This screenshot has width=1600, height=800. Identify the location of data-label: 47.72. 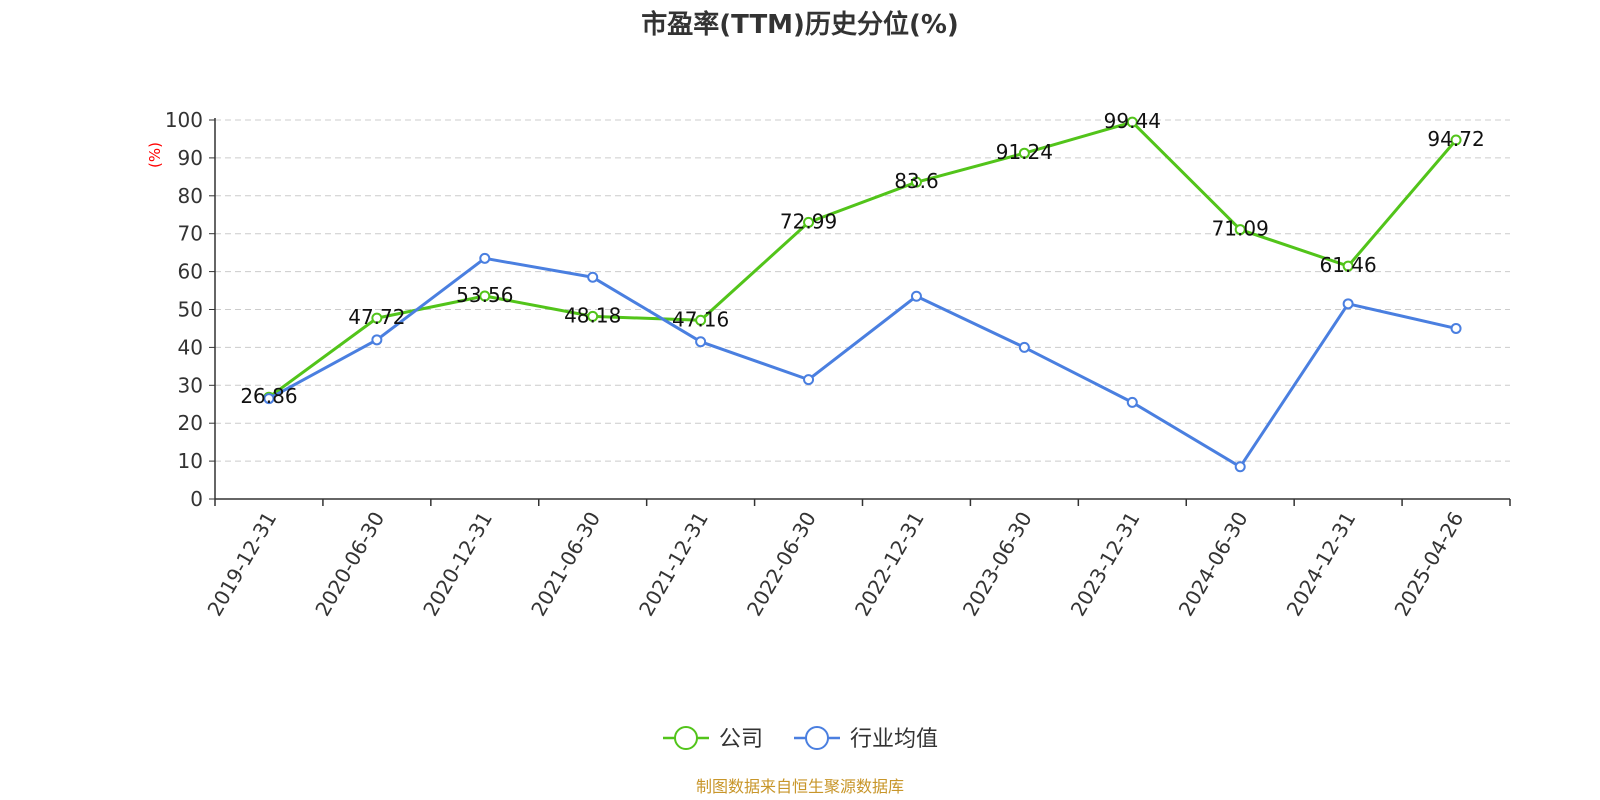
(376, 317).